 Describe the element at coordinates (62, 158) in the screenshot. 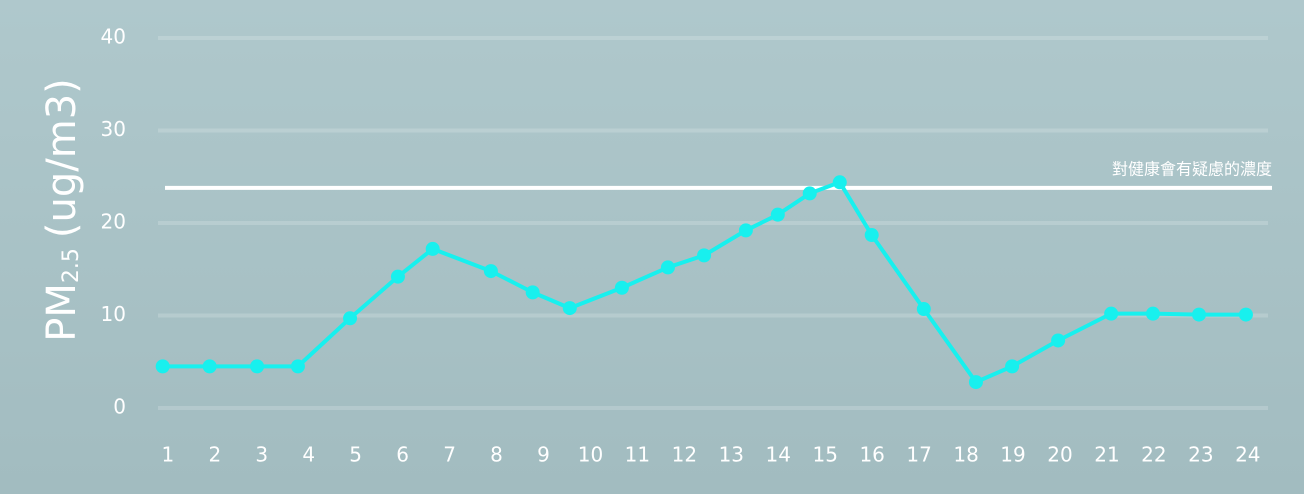

I see `y-label-unit: (ug/m3)` at that location.